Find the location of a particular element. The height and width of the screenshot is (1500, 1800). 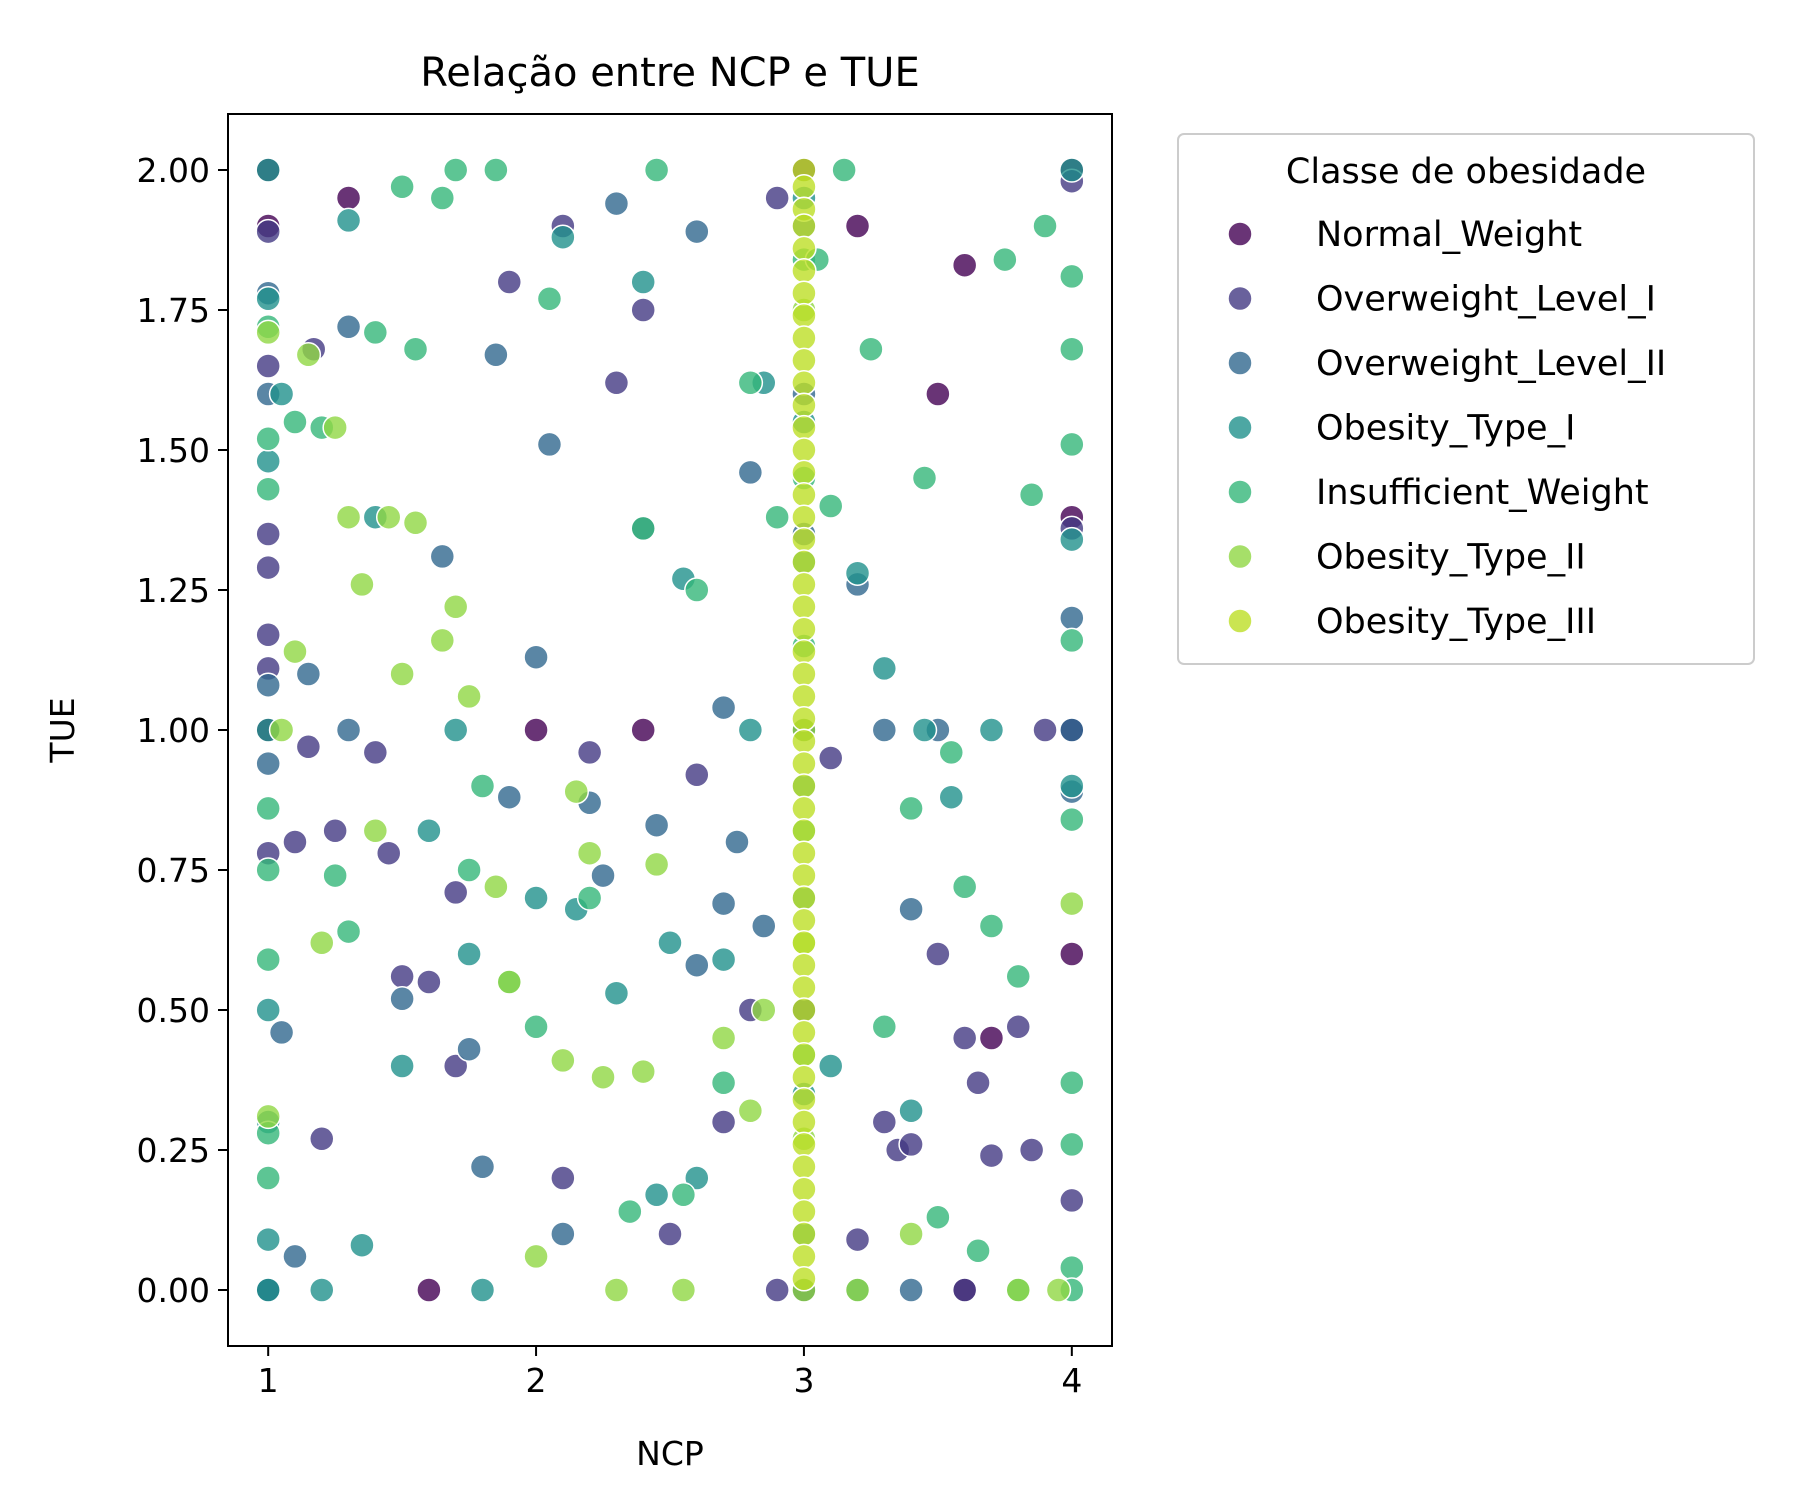

legend-marker is located at coordinates (1240, 556).